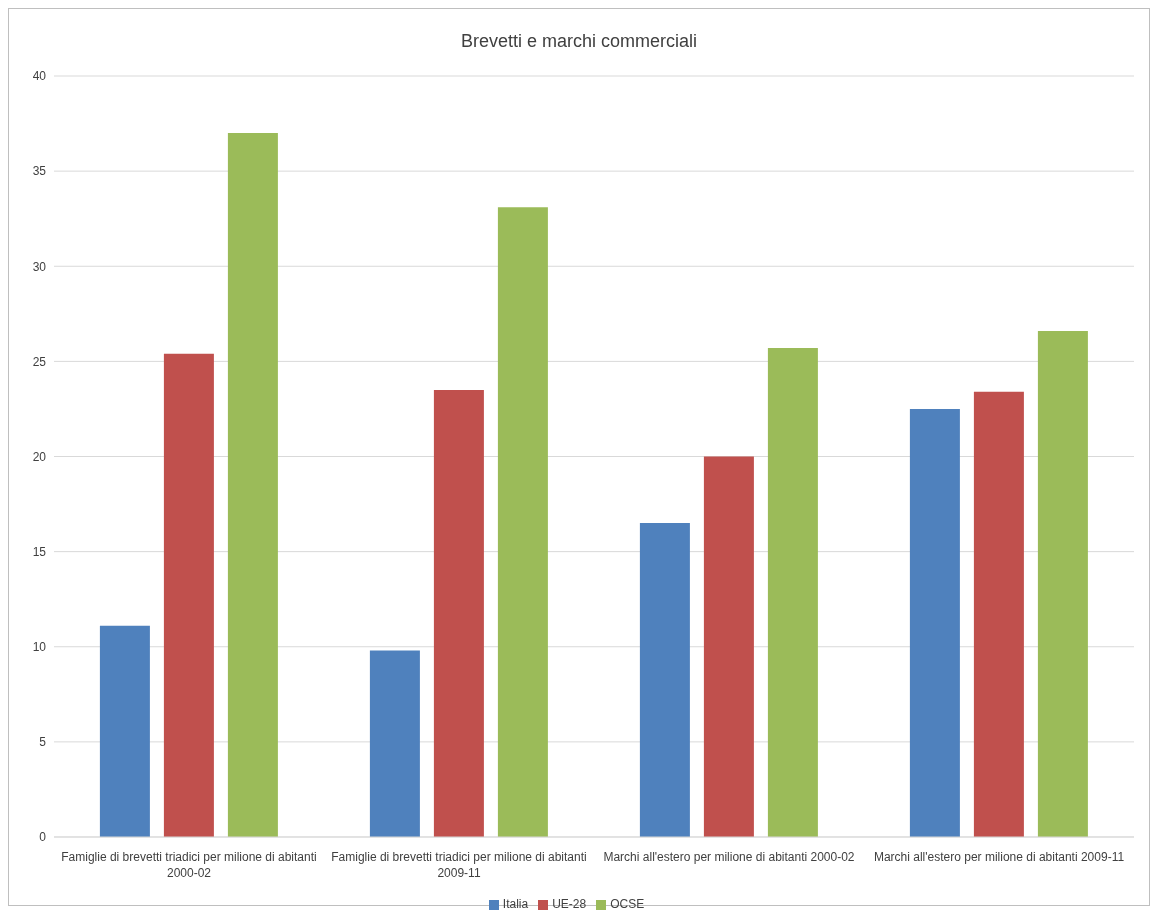 Image resolution: width=1158 pixels, height=914 pixels. Describe the element at coordinates (627, 904) in the screenshot. I see `legend-label: OCSE` at that location.